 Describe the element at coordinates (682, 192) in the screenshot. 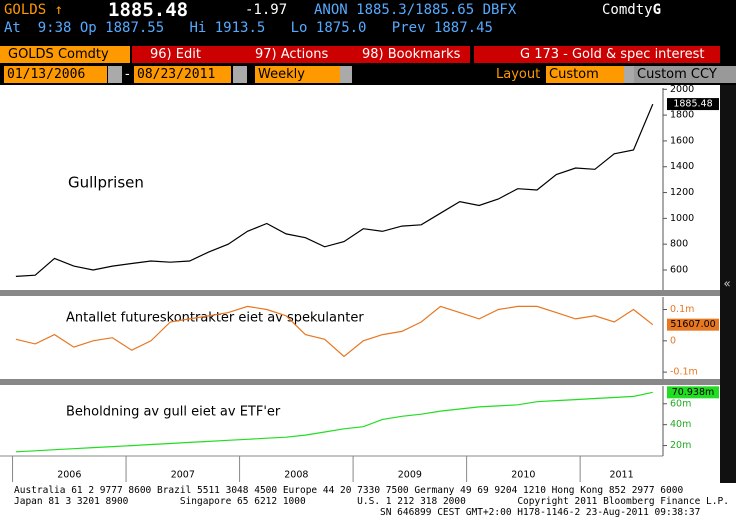

I see `y-tick-label: 1200` at that location.